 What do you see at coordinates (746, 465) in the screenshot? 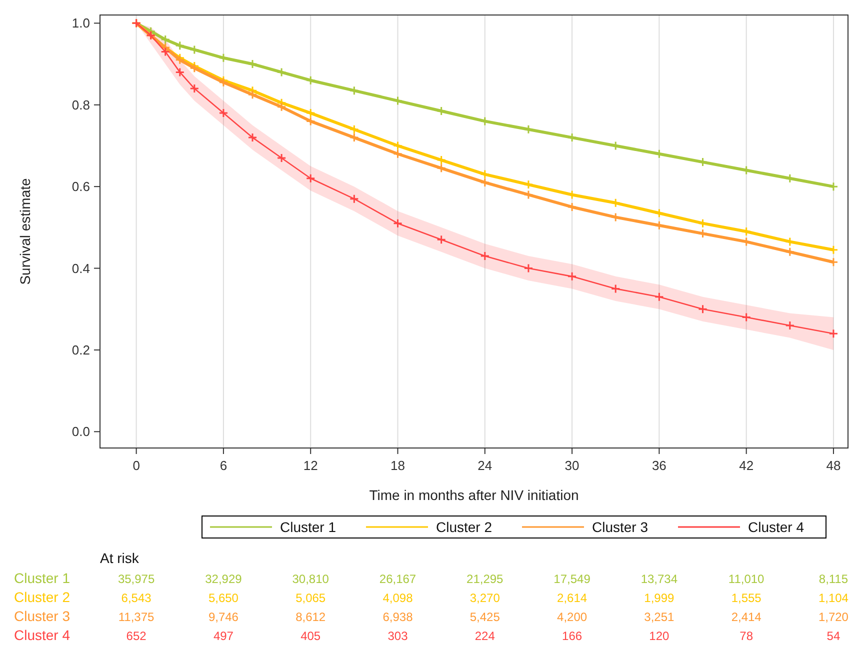
I see `x-tick-label: 42` at bounding box center [746, 465].